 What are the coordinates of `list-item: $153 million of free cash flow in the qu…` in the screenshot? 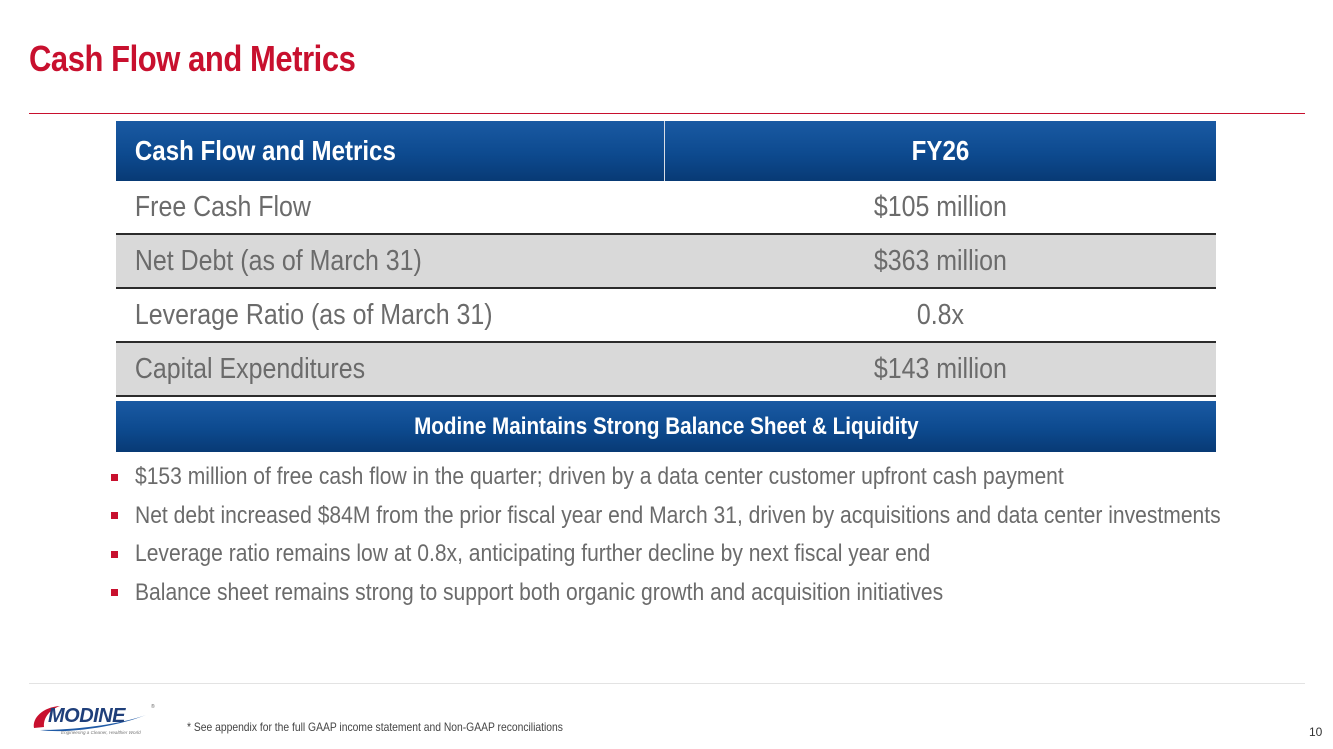 It's located at (722, 477).